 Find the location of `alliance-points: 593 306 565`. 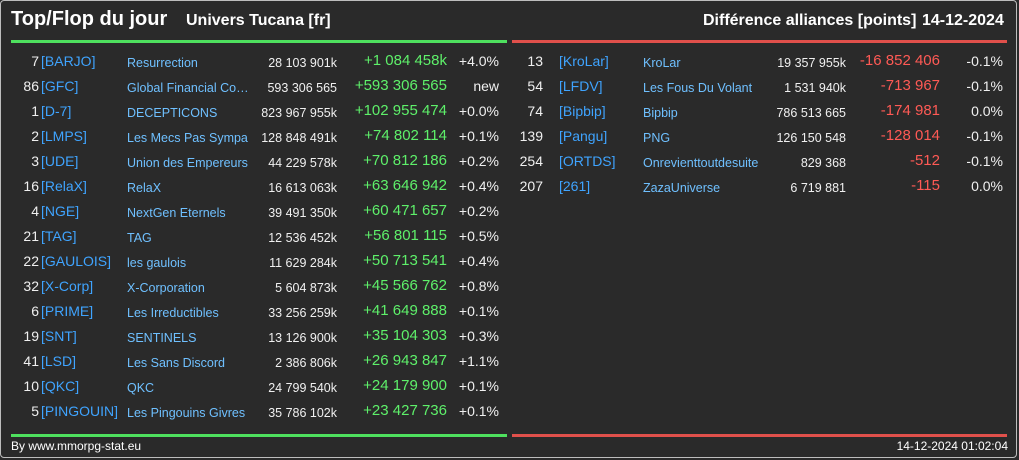

alliance-points: 593 306 565 is located at coordinates (302, 88).